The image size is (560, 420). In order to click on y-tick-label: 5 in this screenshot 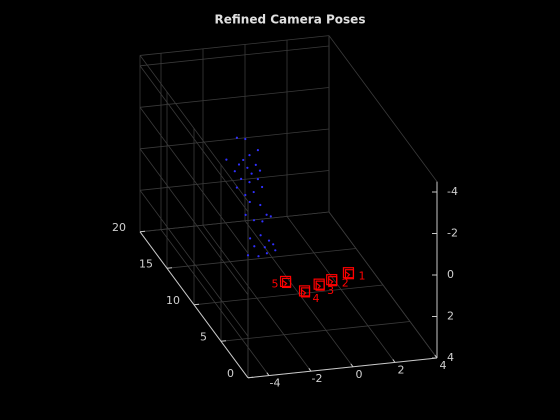, I will do `click(203, 336)`.